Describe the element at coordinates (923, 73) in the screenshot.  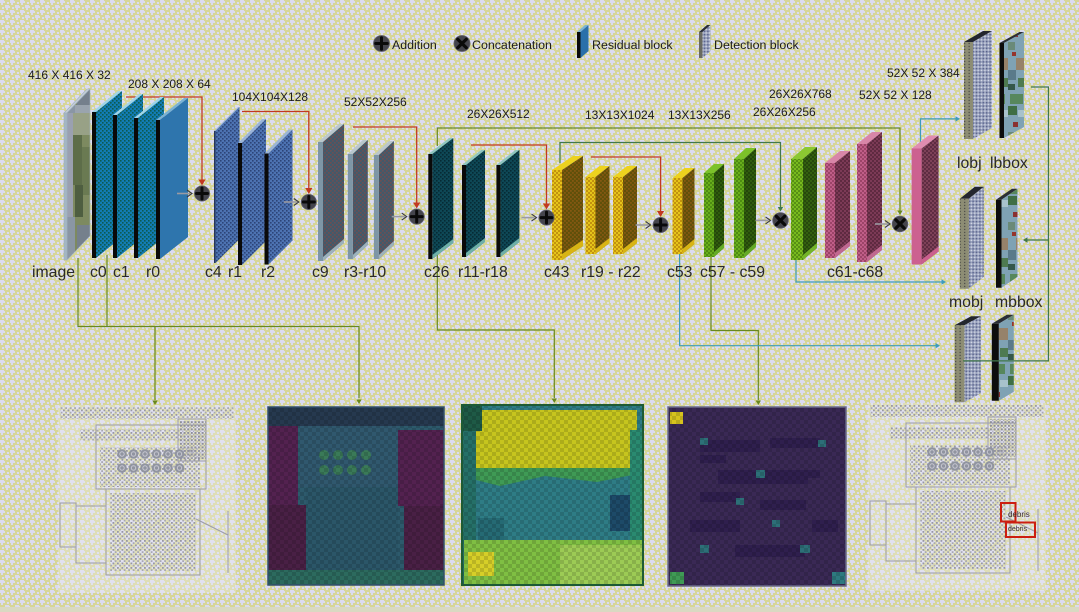
I see `svg-text: 52X 52 X 384` at that location.